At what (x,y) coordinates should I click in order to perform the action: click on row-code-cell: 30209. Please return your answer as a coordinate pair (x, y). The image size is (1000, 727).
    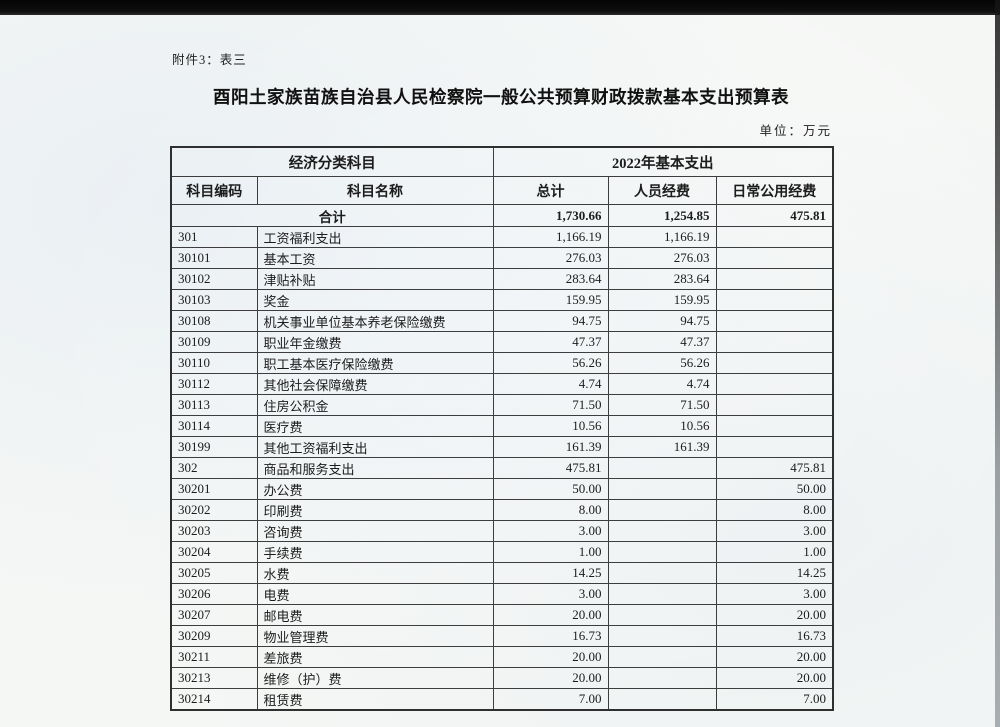
    Looking at the image, I should click on (214, 636).